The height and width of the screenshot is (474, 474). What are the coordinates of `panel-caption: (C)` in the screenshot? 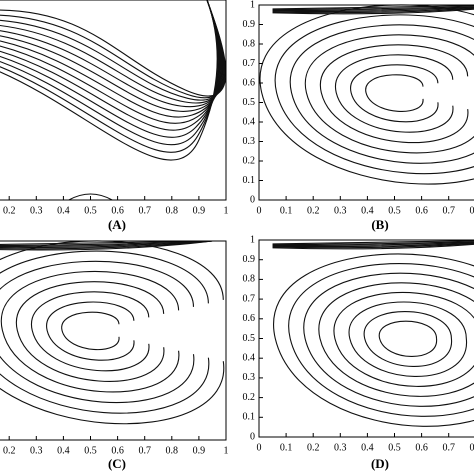 It's located at (117, 463).